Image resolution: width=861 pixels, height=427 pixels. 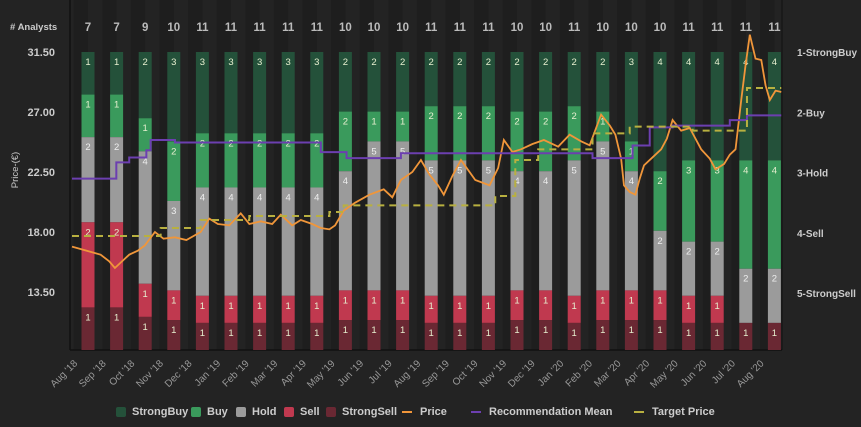 I want to click on legend-label: Buy, so click(x=217, y=412).